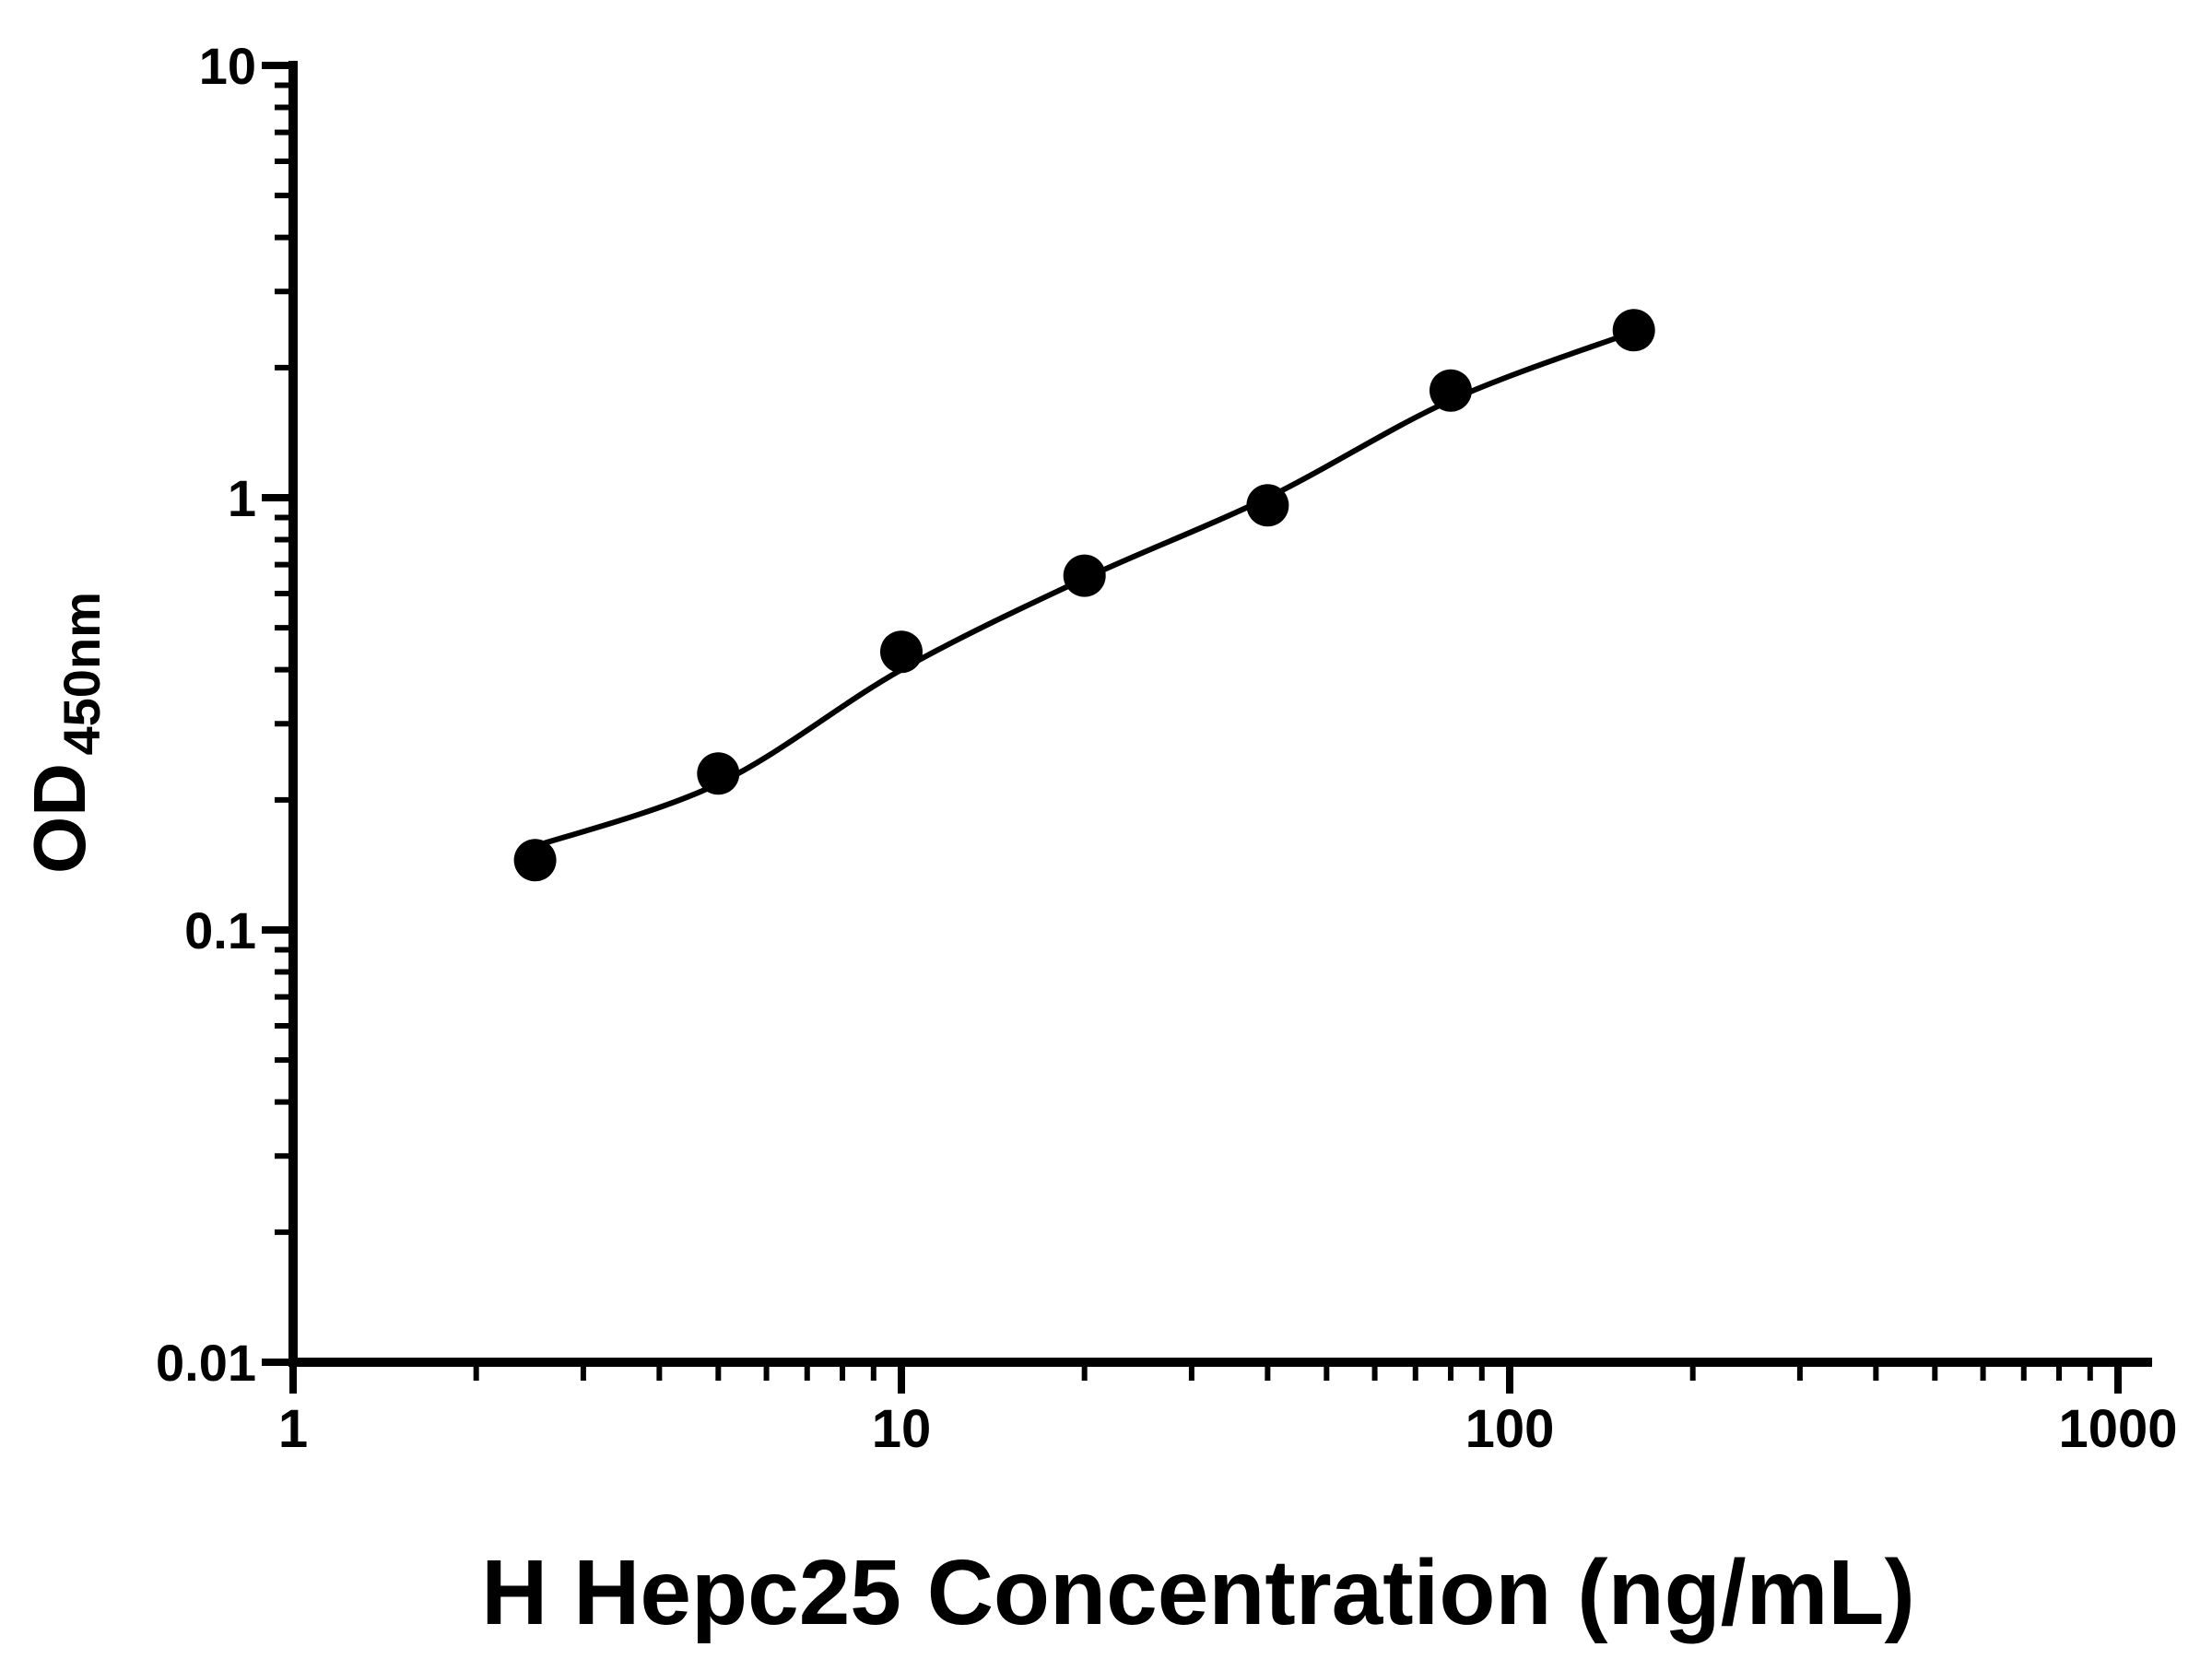  What do you see at coordinates (227, 66) in the screenshot?
I see `y-tick-label: 10` at bounding box center [227, 66].